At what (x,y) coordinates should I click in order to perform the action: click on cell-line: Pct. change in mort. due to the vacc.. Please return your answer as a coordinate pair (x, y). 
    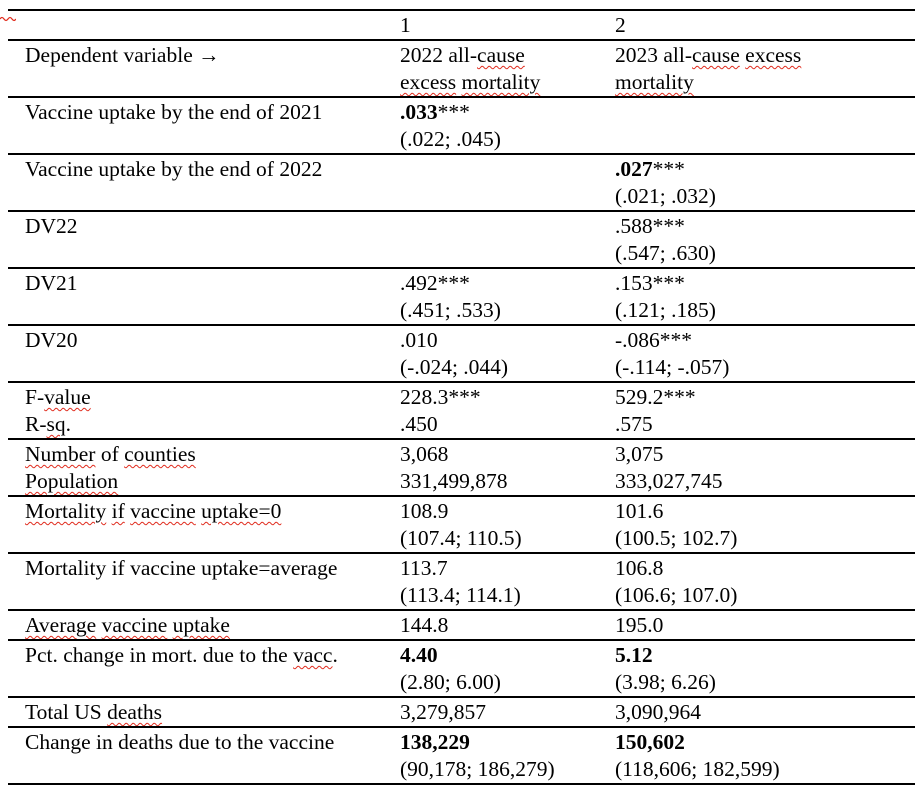
    Looking at the image, I should click on (211, 655).